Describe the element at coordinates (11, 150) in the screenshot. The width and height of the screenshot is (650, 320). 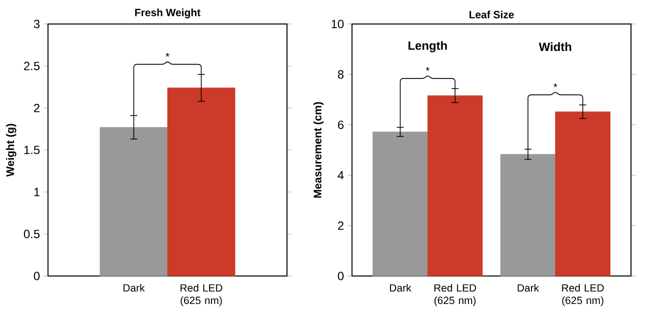
I see `y-axis-title: Weight (g)` at that location.